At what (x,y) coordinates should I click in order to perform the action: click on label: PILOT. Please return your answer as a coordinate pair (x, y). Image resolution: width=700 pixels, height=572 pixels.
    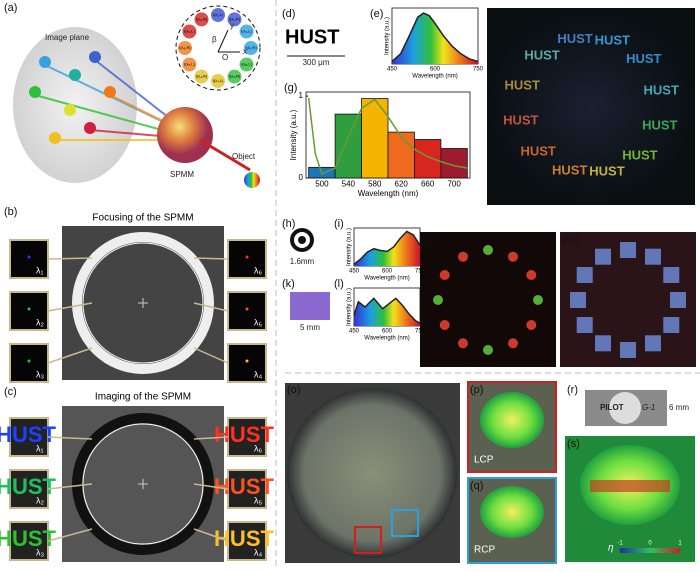
    Looking at the image, I should click on (612, 407).